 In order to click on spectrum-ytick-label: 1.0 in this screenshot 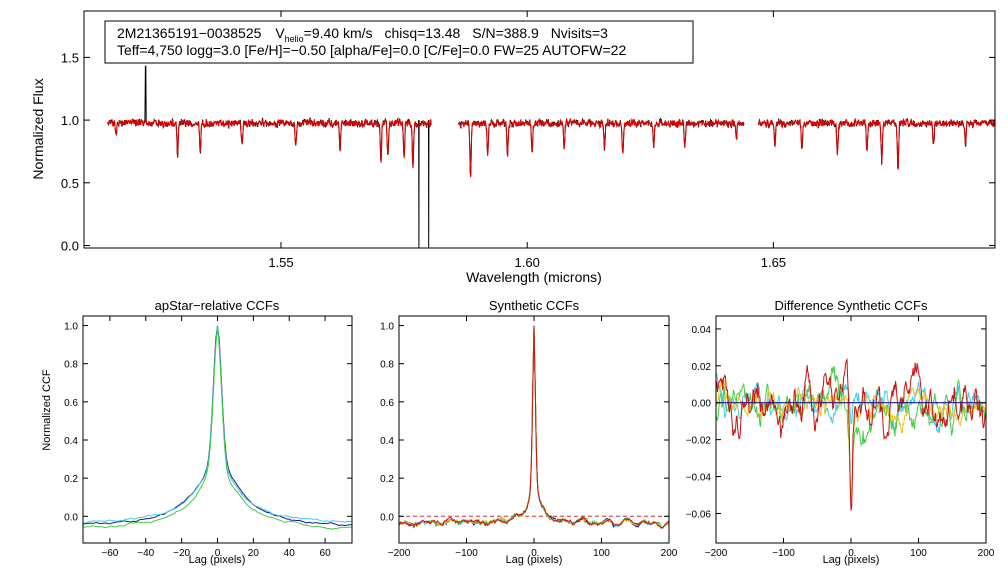, I will do `click(70, 120)`.